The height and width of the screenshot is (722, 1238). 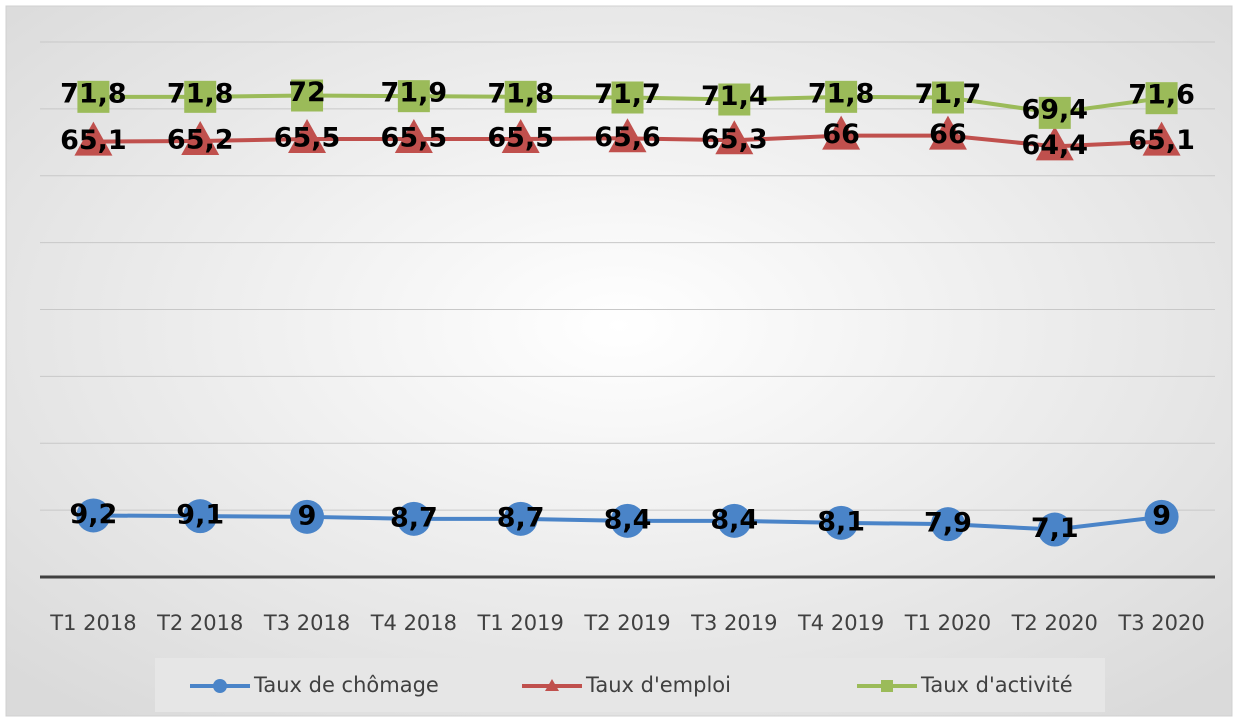 I want to click on data-label: 71,9, so click(x=414, y=93).